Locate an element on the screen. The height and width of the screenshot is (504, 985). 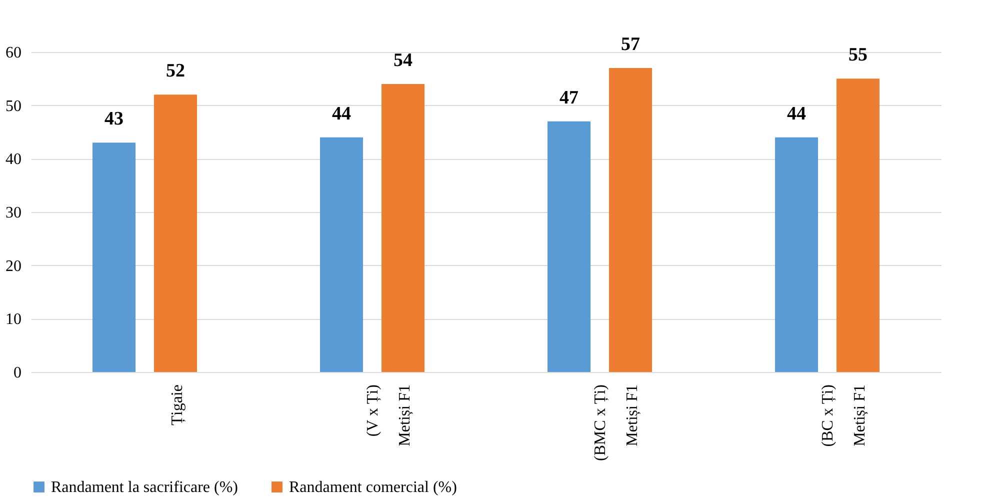
data-label: 43 is located at coordinates (114, 119).